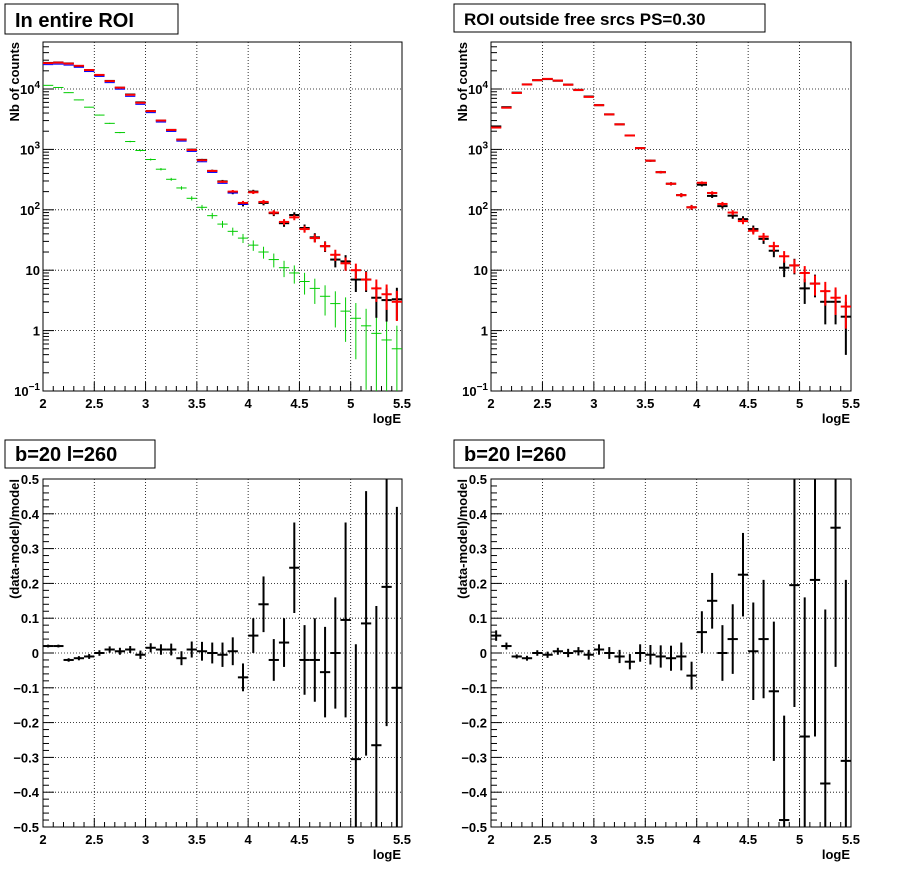  I want to click on y-tick-label: 1, so click(36, 331).